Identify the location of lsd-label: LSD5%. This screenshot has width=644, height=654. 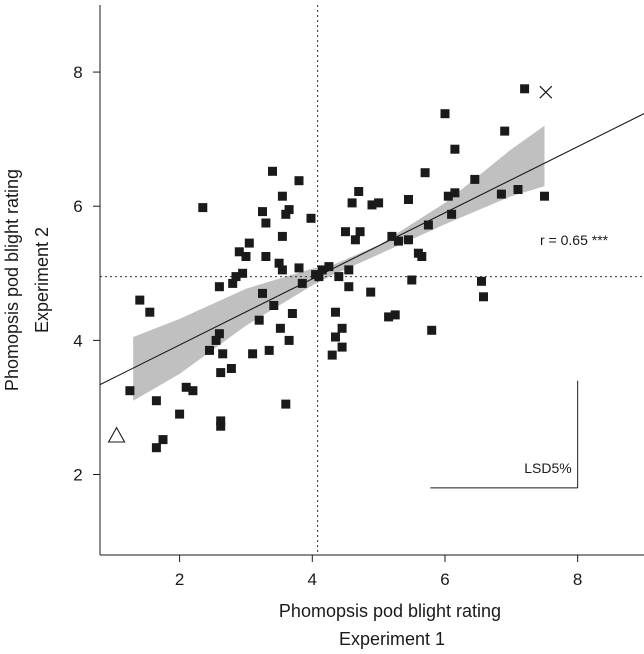
(547, 468).